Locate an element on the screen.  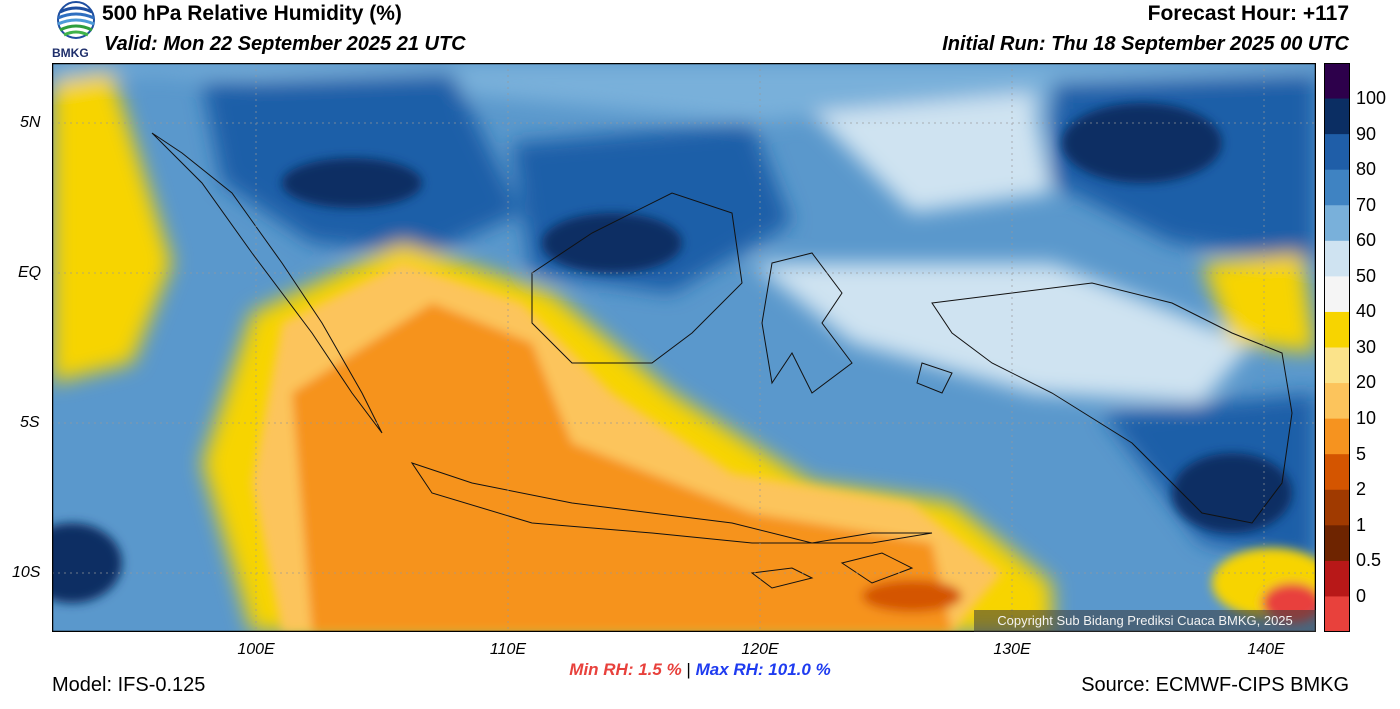
colorbar-label: 80 is located at coordinates (1366, 169).